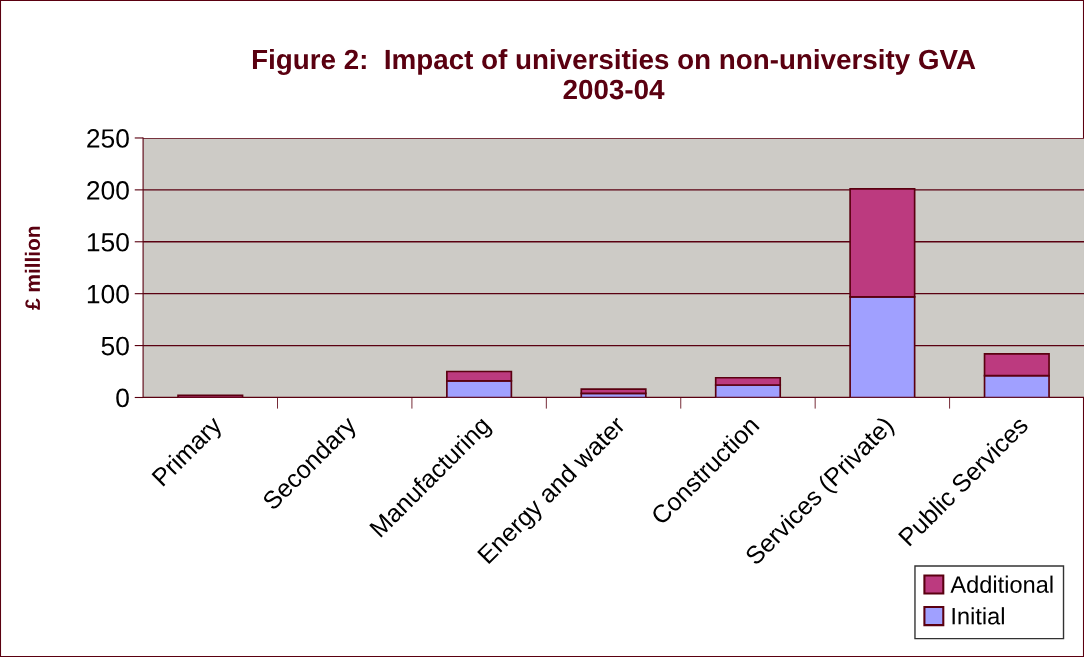 The image size is (1084, 657). Describe the element at coordinates (614, 74) in the screenshot. I see `chart-title: Figure 2: Impact of universities on non-university GVA 2003-04` at that location.